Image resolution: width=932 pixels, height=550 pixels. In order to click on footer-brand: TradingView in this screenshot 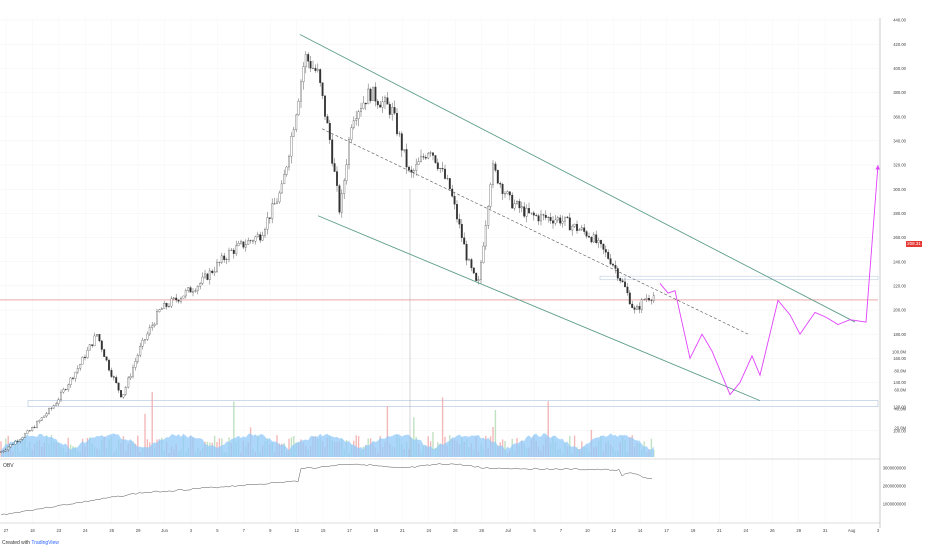, I will do `click(45, 543)`.